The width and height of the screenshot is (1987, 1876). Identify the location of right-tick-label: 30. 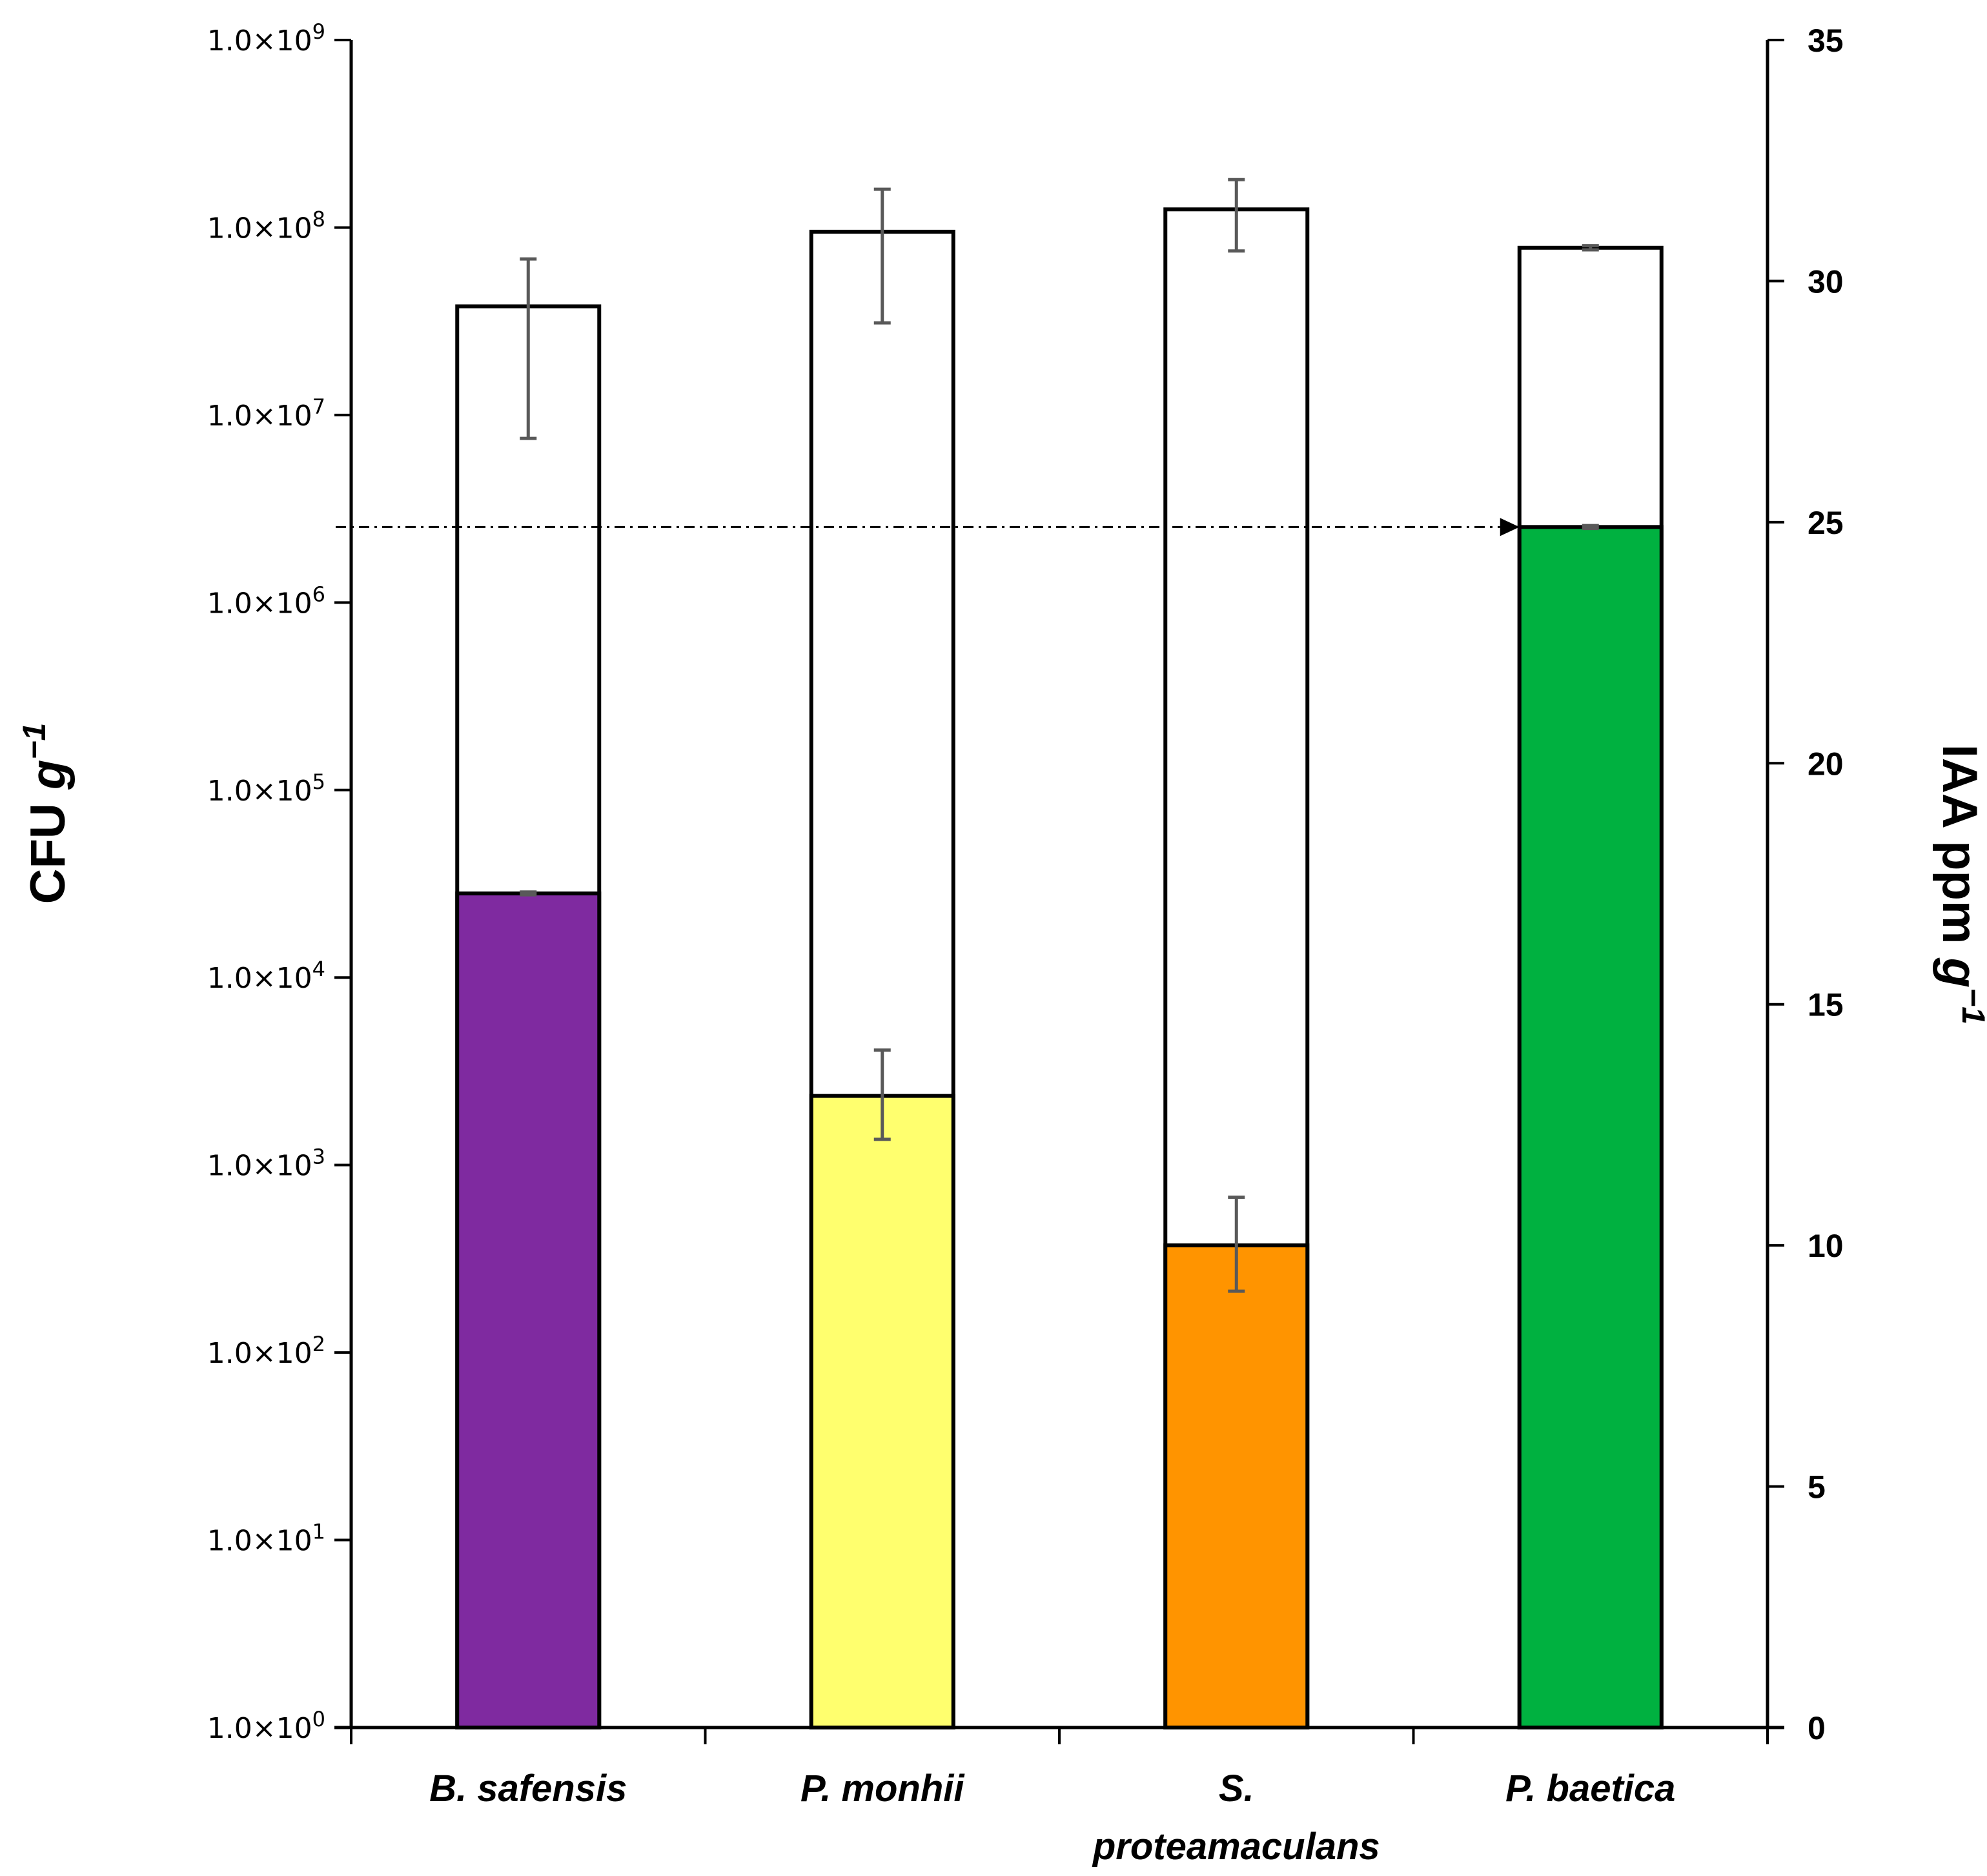
(1826, 281).